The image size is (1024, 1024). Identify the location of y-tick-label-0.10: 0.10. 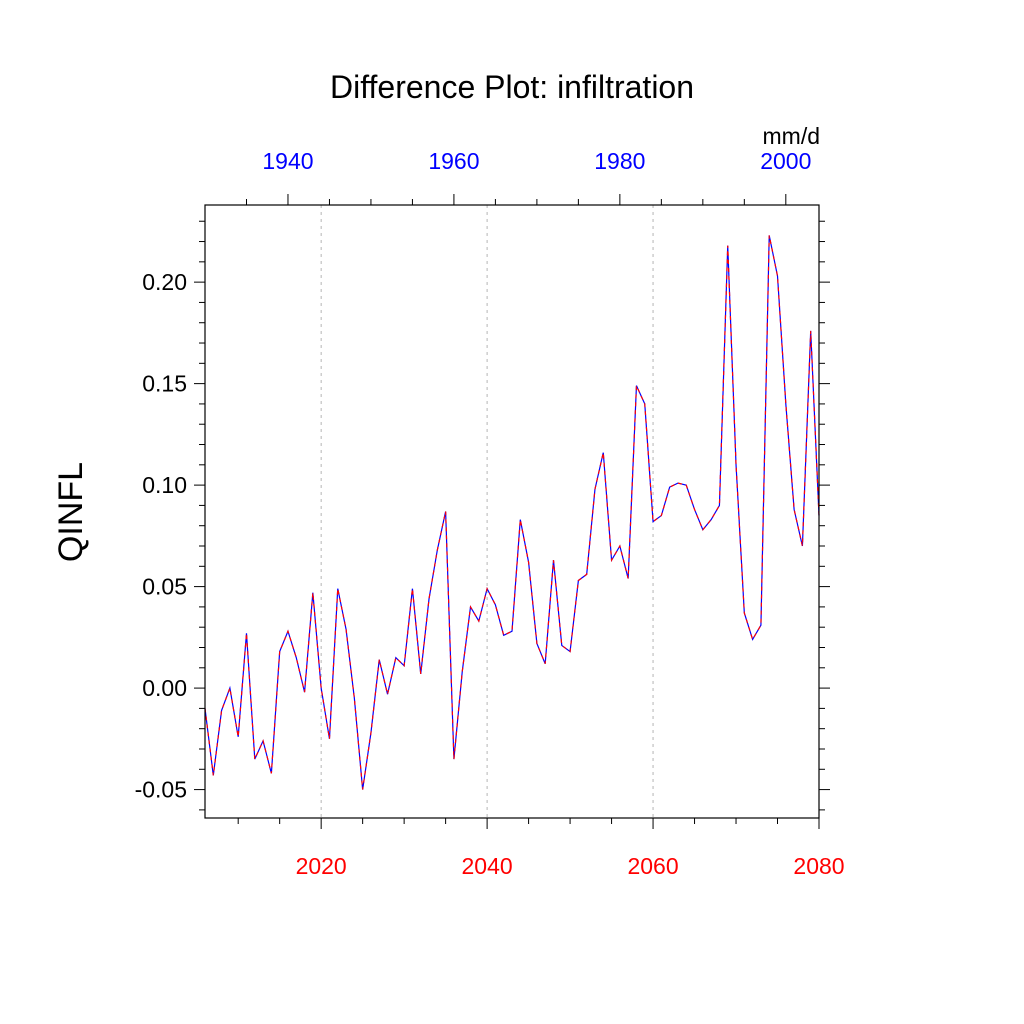
(164, 485).